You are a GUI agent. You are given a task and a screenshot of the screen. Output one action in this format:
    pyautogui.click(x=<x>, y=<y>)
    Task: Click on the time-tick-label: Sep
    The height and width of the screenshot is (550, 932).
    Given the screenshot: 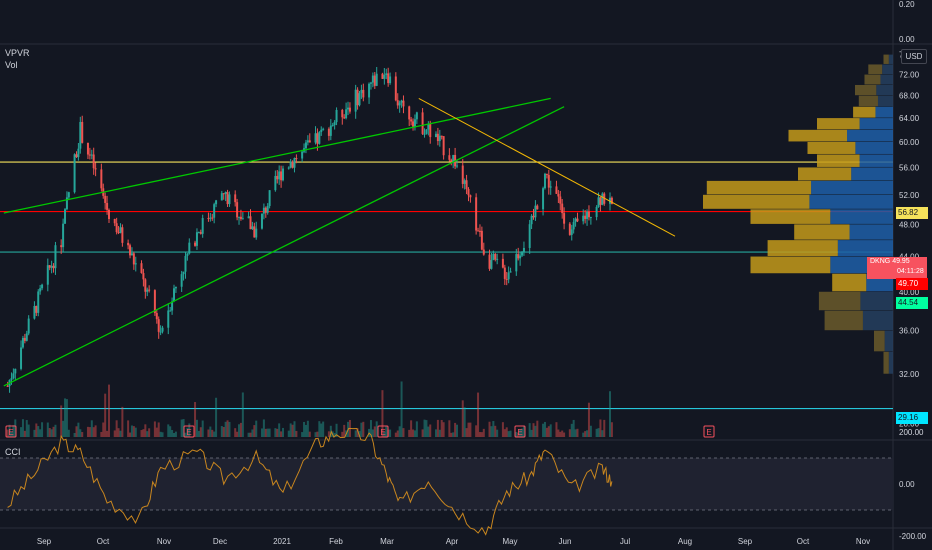 What is the action you would take?
    pyautogui.click(x=44, y=541)
    